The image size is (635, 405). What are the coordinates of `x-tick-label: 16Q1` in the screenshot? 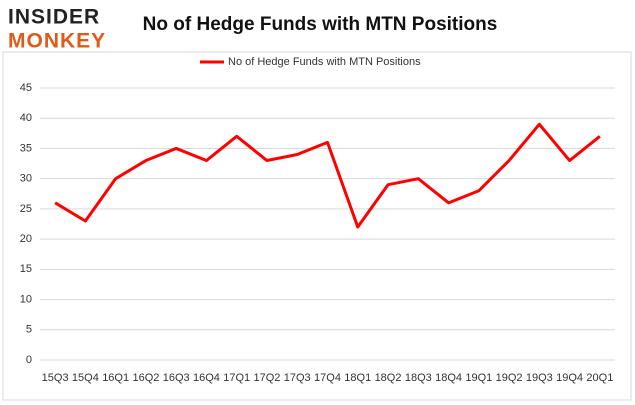 It's located at (115, 378).